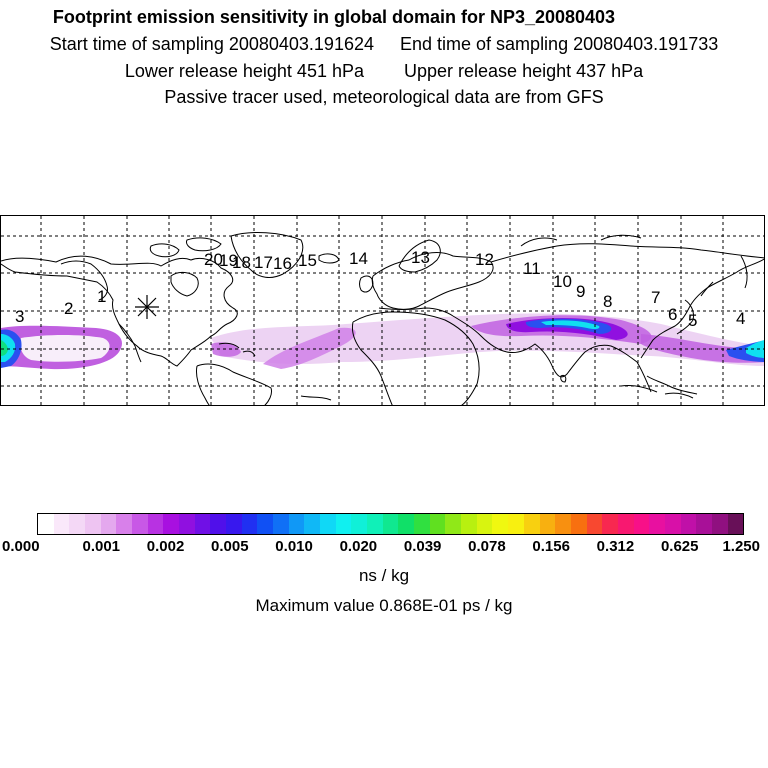 The height and width of the screenshot is (768, 768). What do you see at coordinates (20, 316) in the screenshot?
I see `point-label: 3` at bounding box center [20, 316].